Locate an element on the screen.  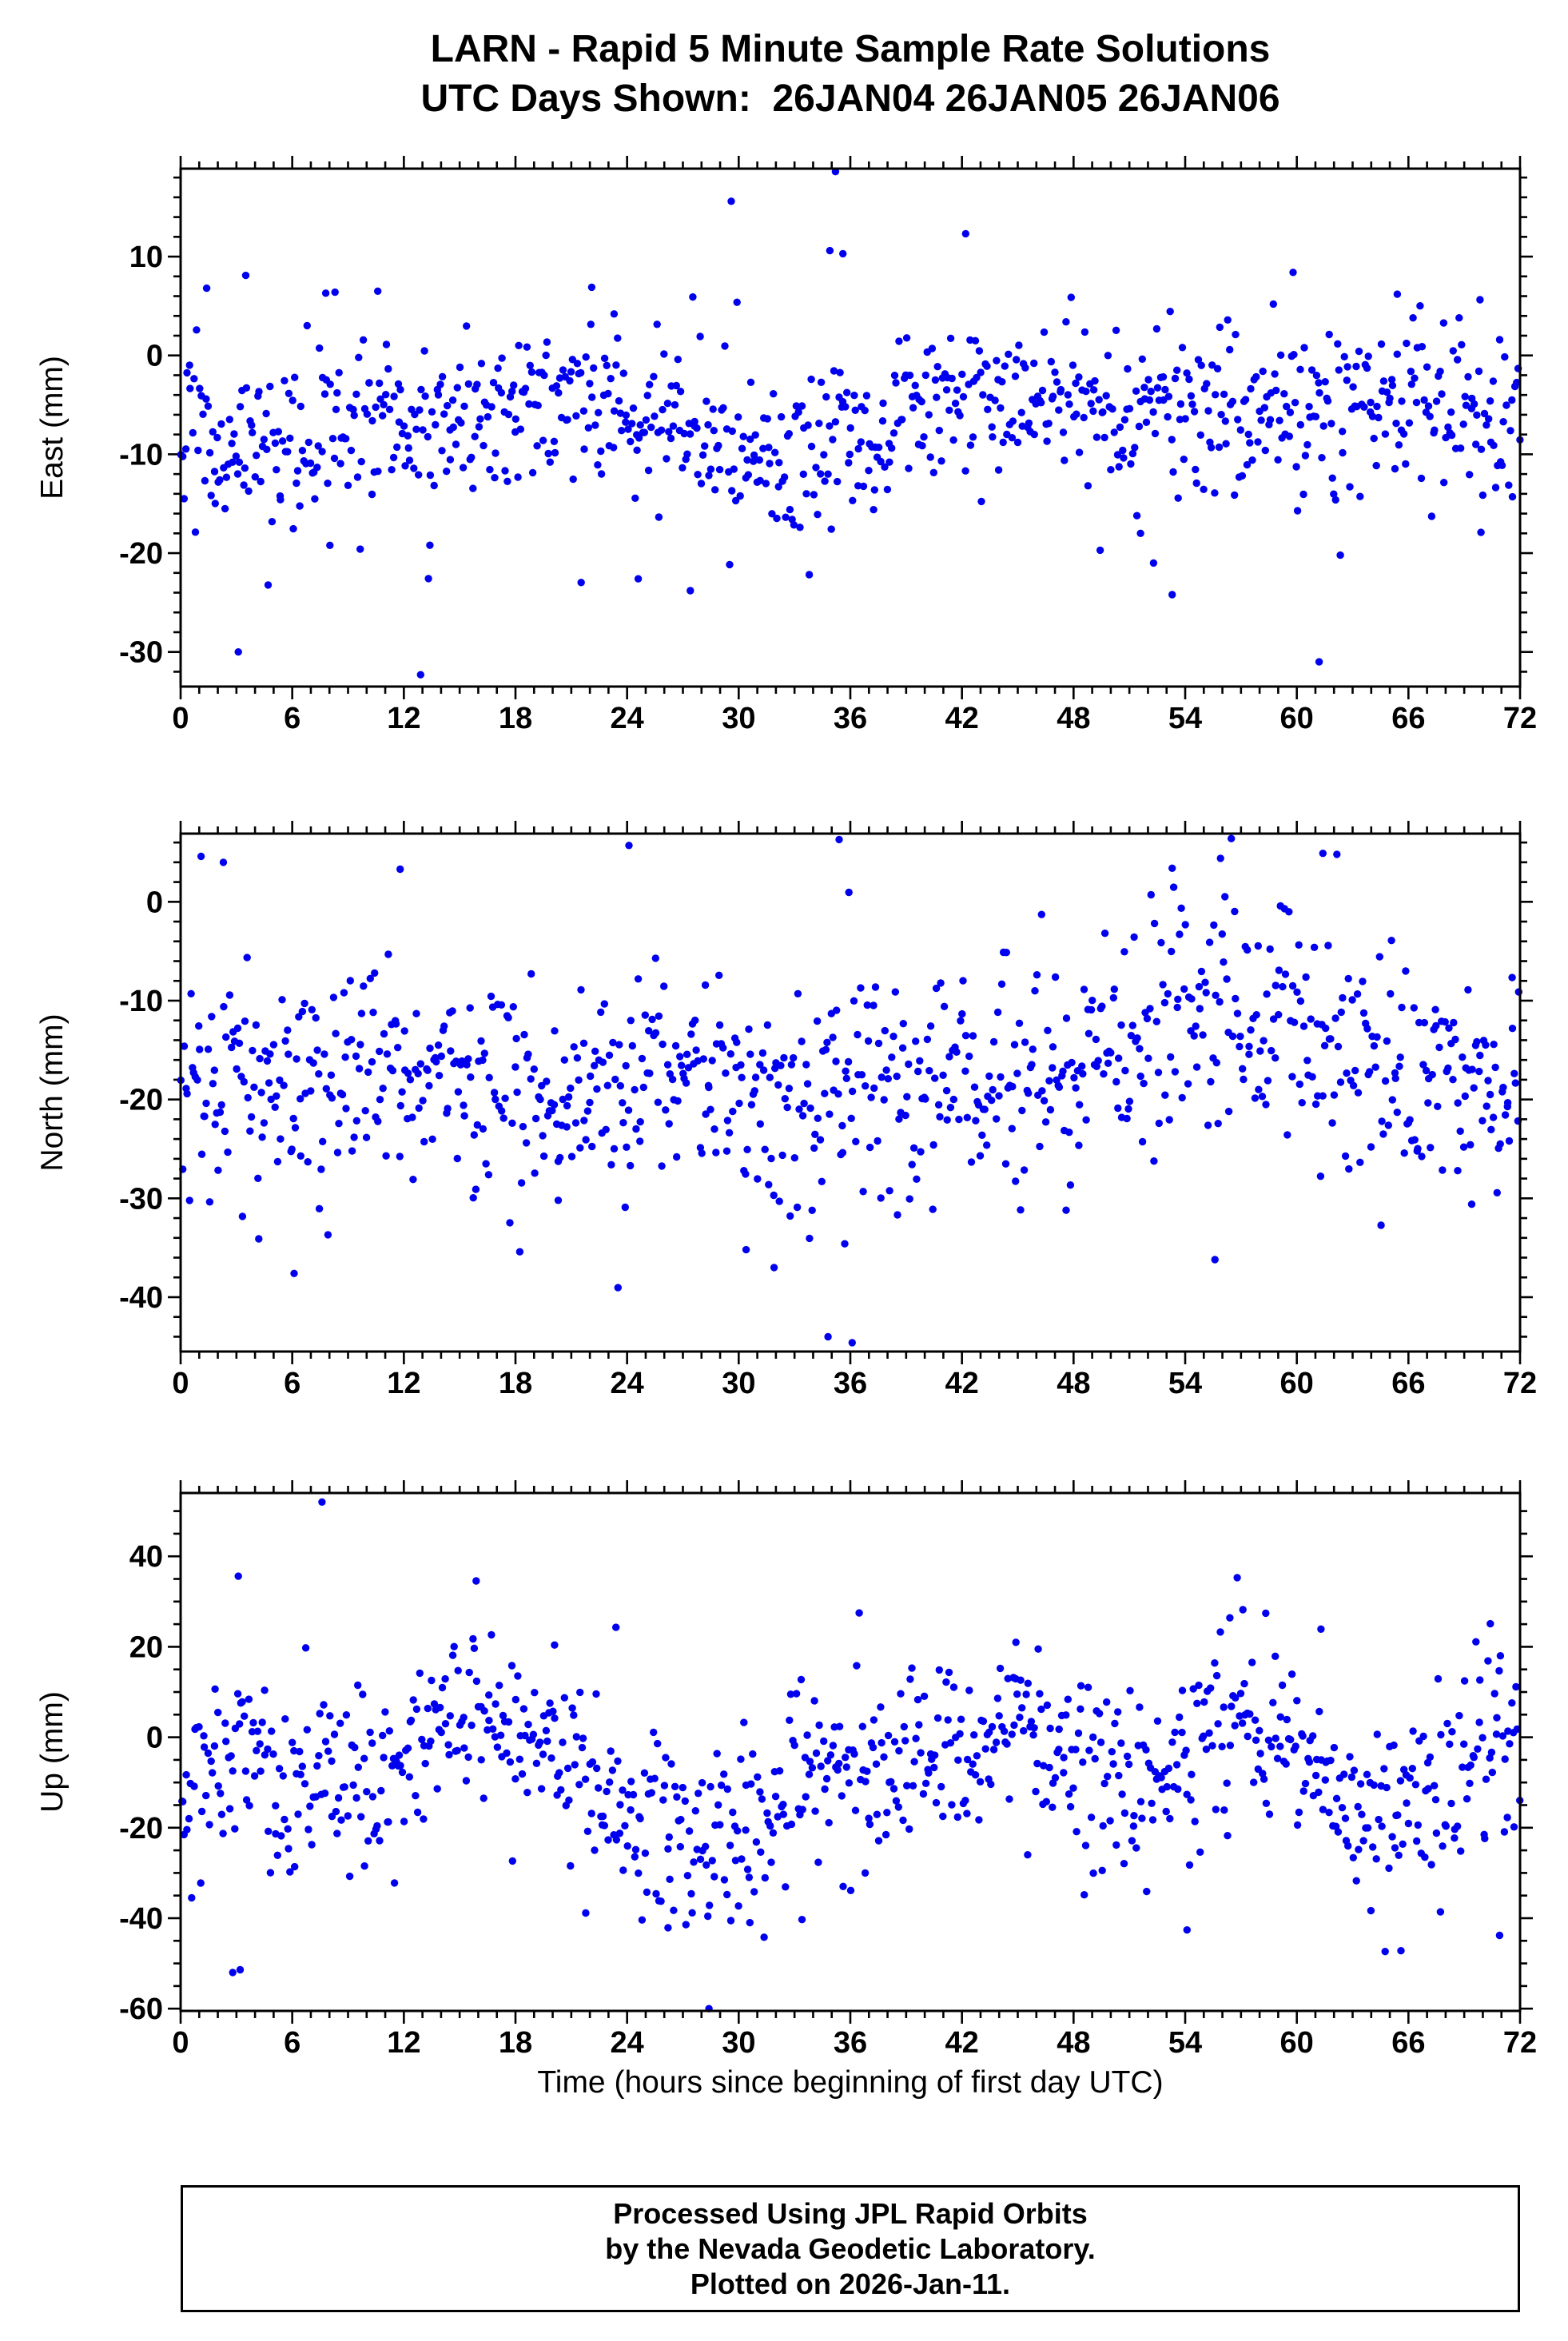
x-tick-label: 66 is located at coordinates (1408, 2043).